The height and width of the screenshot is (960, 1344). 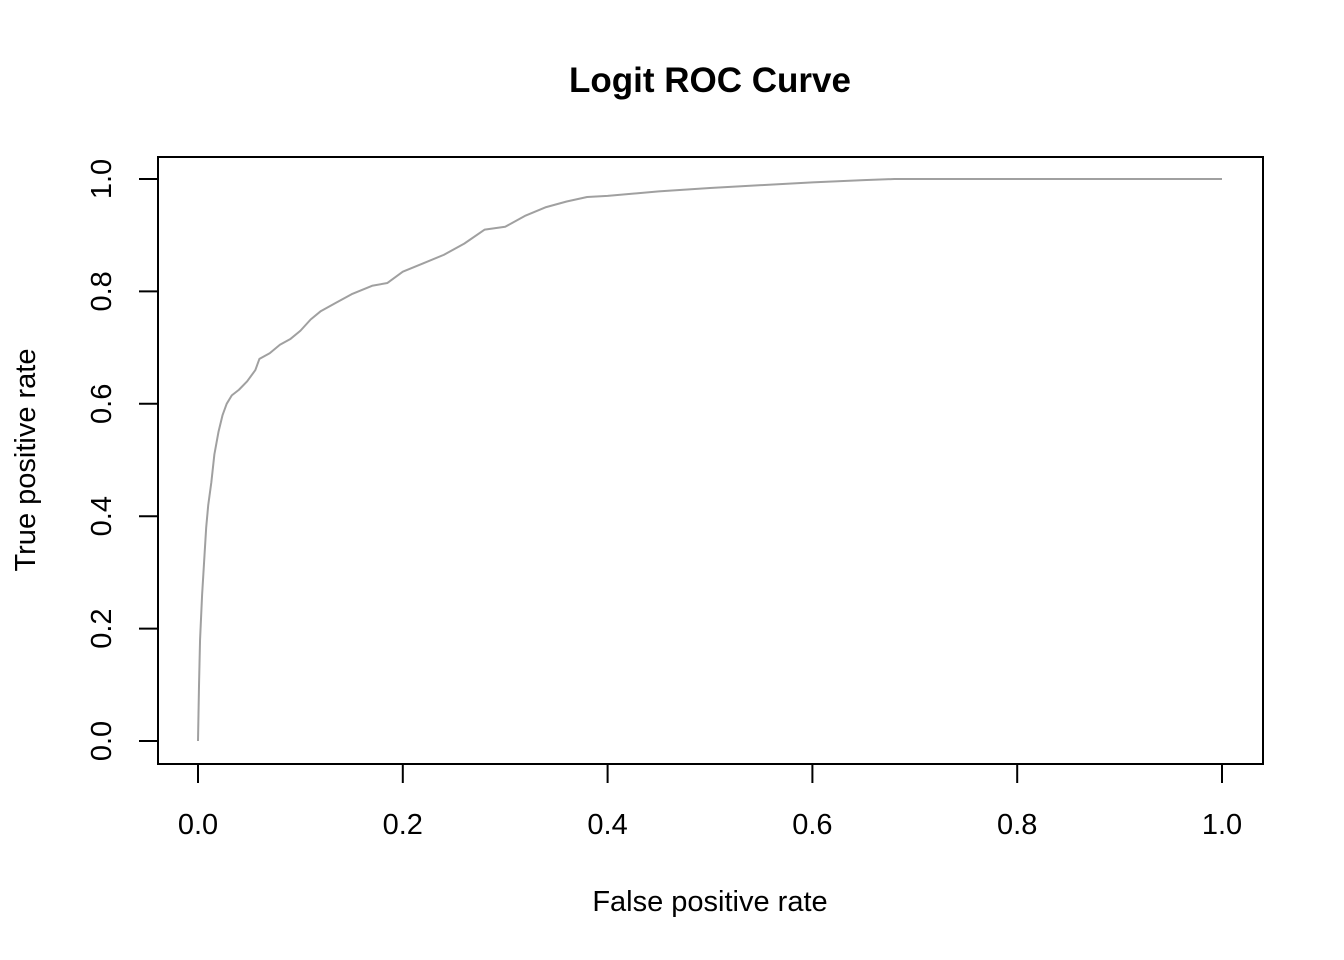 I want to click on y-axis: 0.0 0.2 0.4 0.6 0.8 1.0, so click(x=122, y=460).